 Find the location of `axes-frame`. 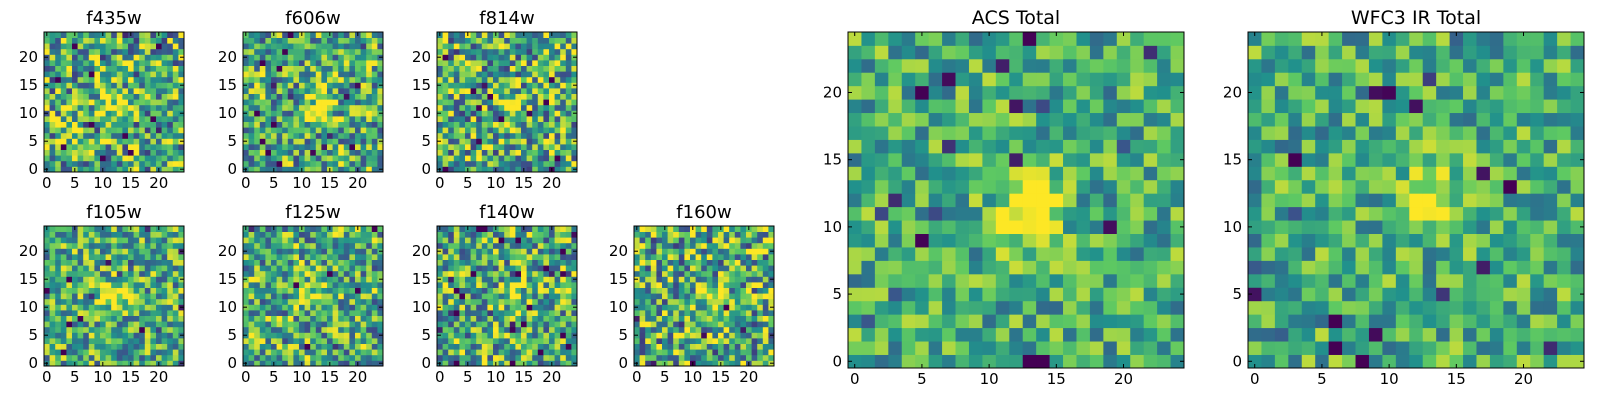

axes-frame is located at coordinates (507, 296).